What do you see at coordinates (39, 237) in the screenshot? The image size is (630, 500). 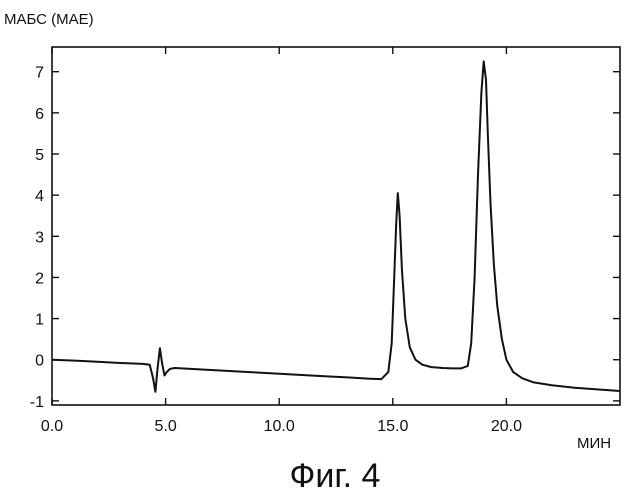 I see `y-tick-label: 3` at bounding box center [39, 237].